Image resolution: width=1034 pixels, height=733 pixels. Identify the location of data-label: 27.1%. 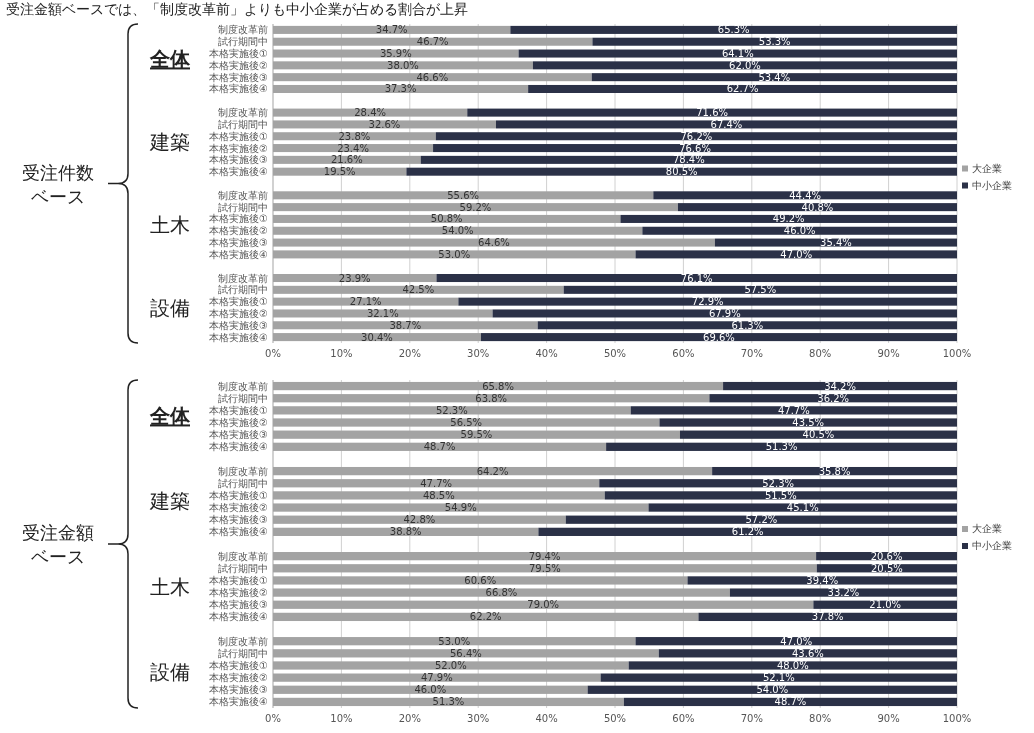
(365, 302).